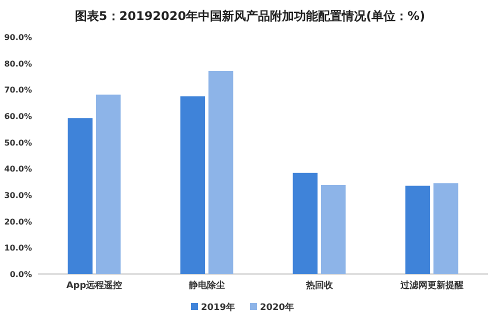 The image size is (500, 336). What do you see at coordinates (94, 285) in the screenshot?
I see `x-tick-label: App远程遥控` at bounding box center [94, 285].